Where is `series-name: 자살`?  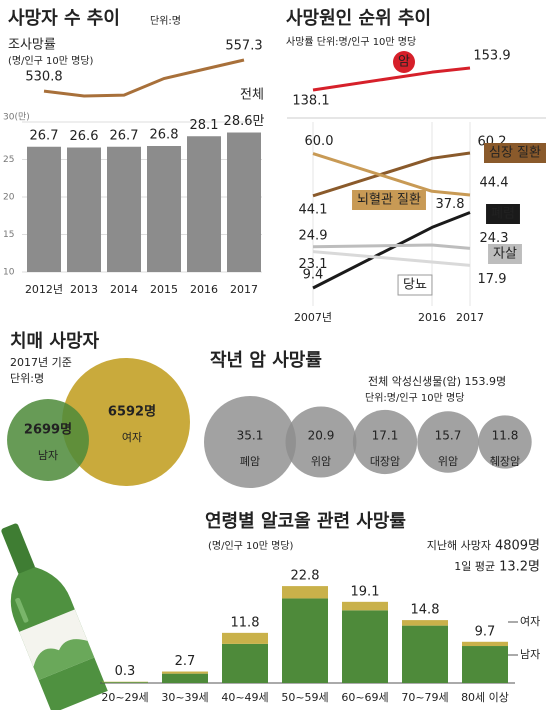
series-name: 자살 is located at coordinates (505, 254).